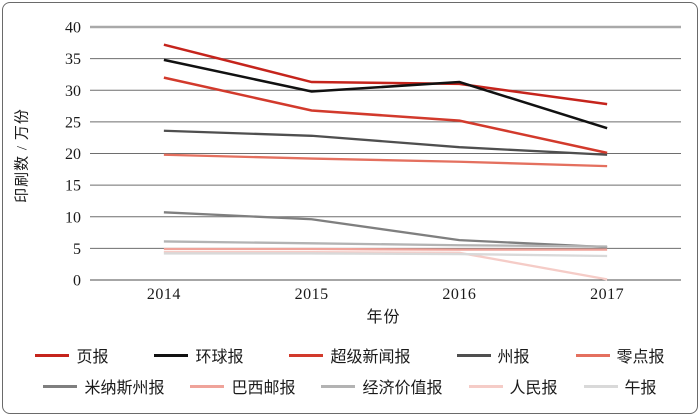  I want to click on x-axis-tick-label: 2015, so click(312, 294).